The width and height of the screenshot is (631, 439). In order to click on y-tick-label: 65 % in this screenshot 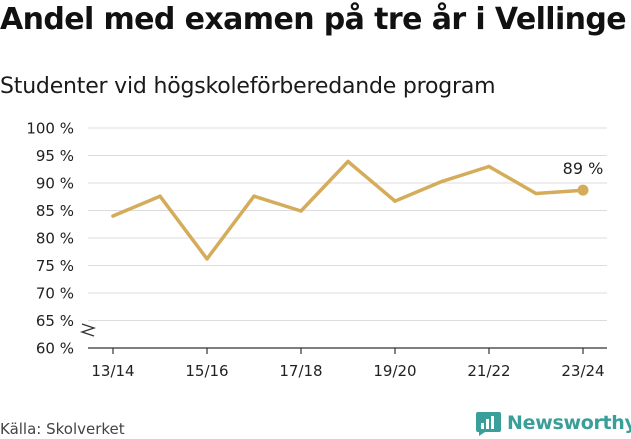, I will do `click(55, 321)`.